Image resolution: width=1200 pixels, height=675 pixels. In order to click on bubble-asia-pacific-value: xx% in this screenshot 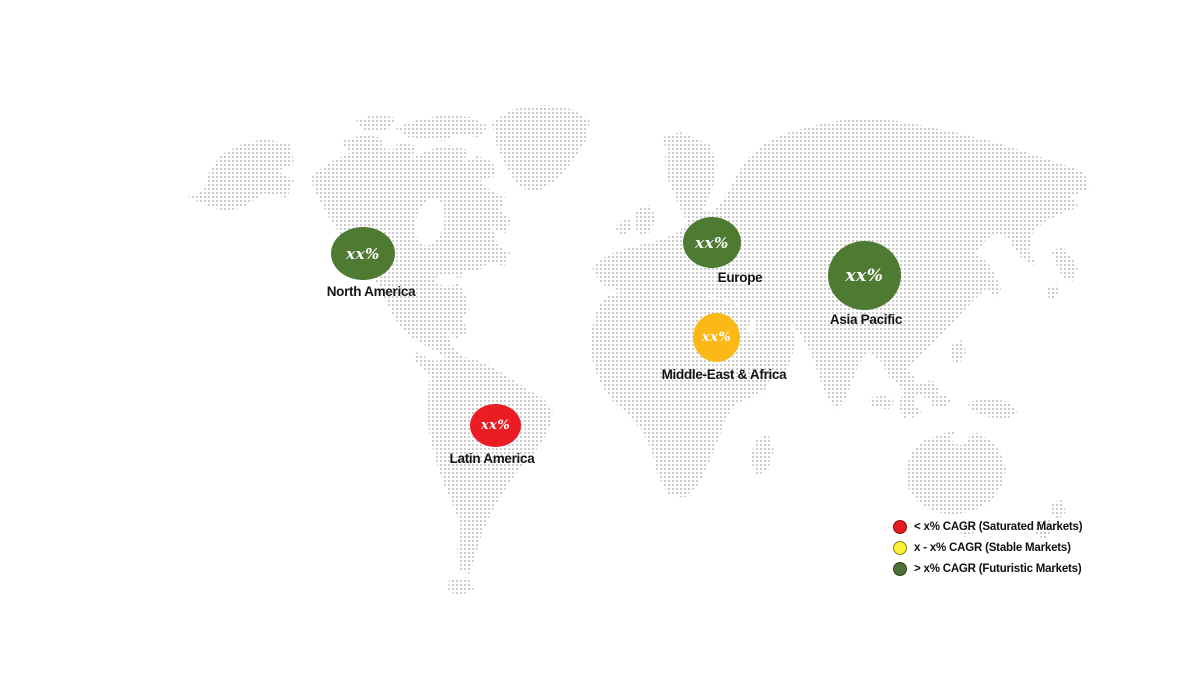, I will do `click(864, 275)`.